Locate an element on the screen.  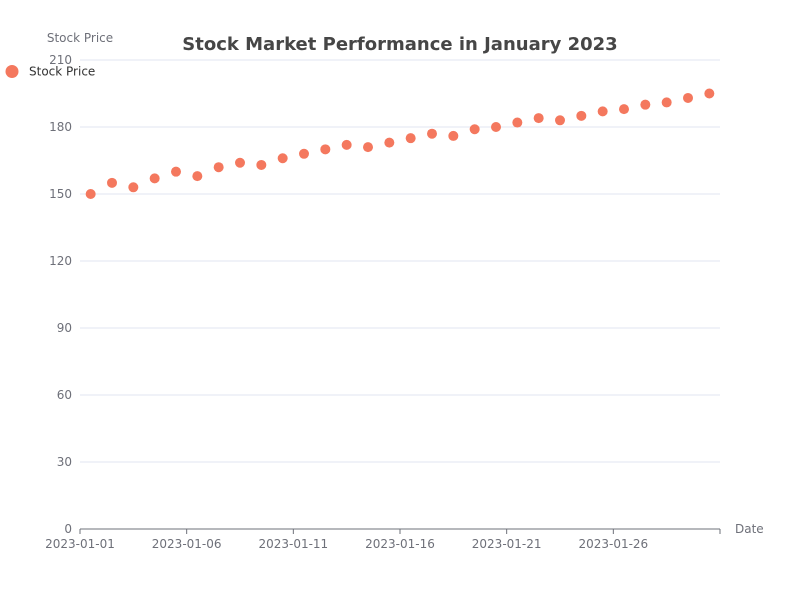
y-tick-label: 0 is located at coordinates (68, 529).